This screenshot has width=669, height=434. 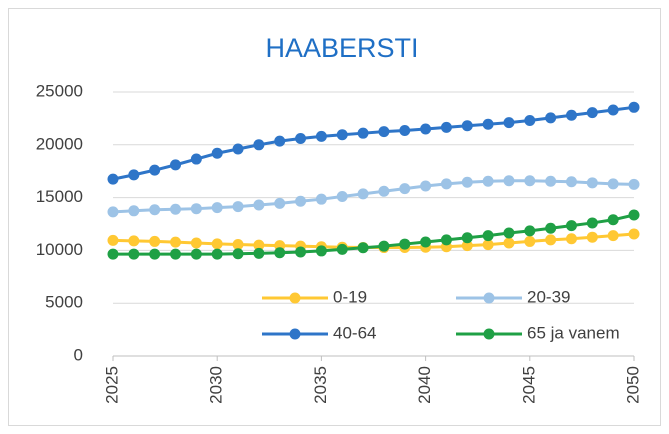 What do you see at coordinates (59, 90) in the screenshot?
I see `y-tick-label: 25000` at bounding box center [59, 90].